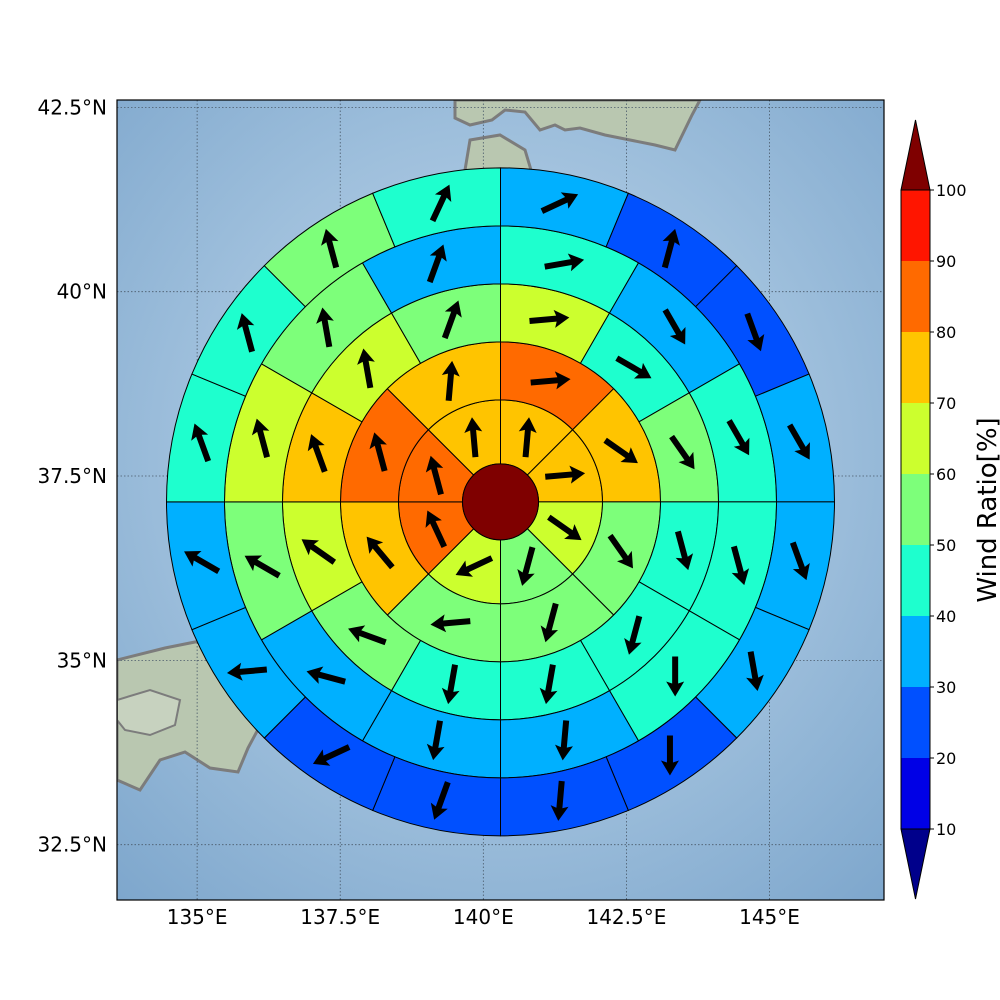  I want to click on latitude-tick-labels: 32.5°N 35°N 37.5°N 40°N 42.5°N, so click(73, 475).